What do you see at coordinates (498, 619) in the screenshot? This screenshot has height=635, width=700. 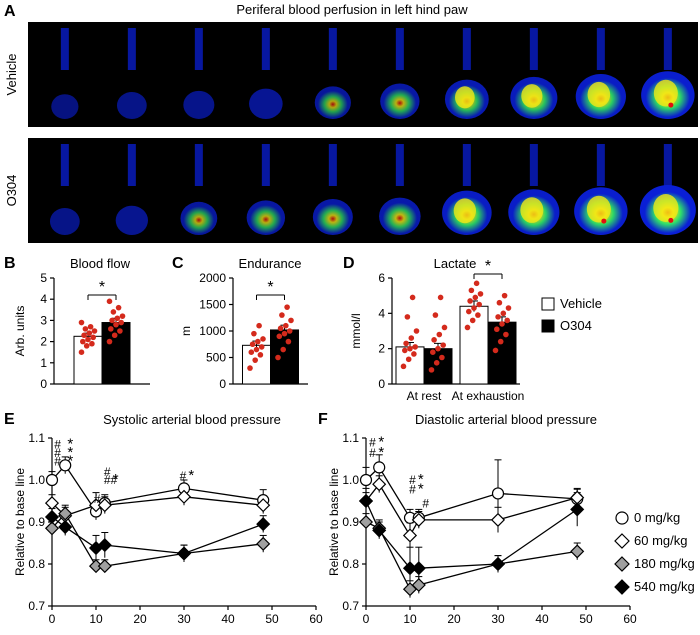 I see `x-tick-label-f-30: 30` at bounding box center [498, 619].